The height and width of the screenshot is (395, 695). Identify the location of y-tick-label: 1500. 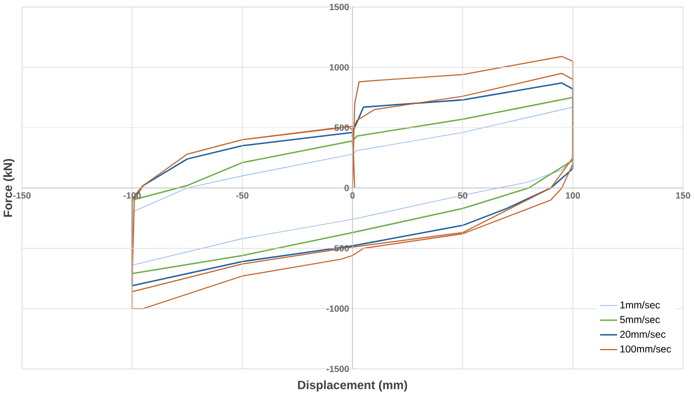
(339, 7).